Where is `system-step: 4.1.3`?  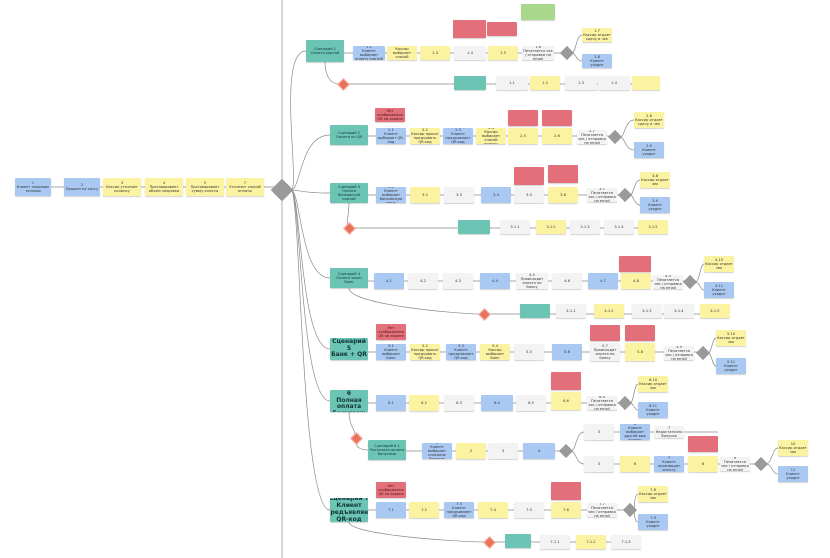
system-step: 4.1.3 is located at coordinates (647, 311).